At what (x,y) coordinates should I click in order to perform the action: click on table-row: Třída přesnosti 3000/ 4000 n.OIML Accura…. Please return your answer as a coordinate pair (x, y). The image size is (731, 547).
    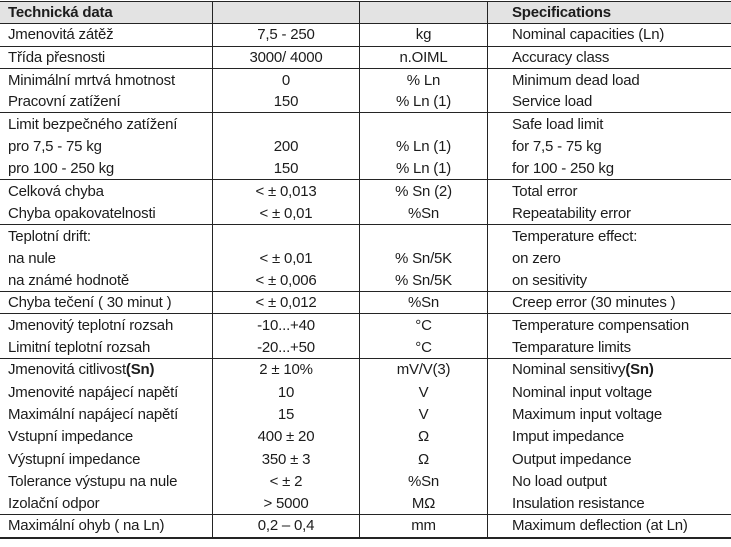
    Looking at the image, I should click on (365, 57).